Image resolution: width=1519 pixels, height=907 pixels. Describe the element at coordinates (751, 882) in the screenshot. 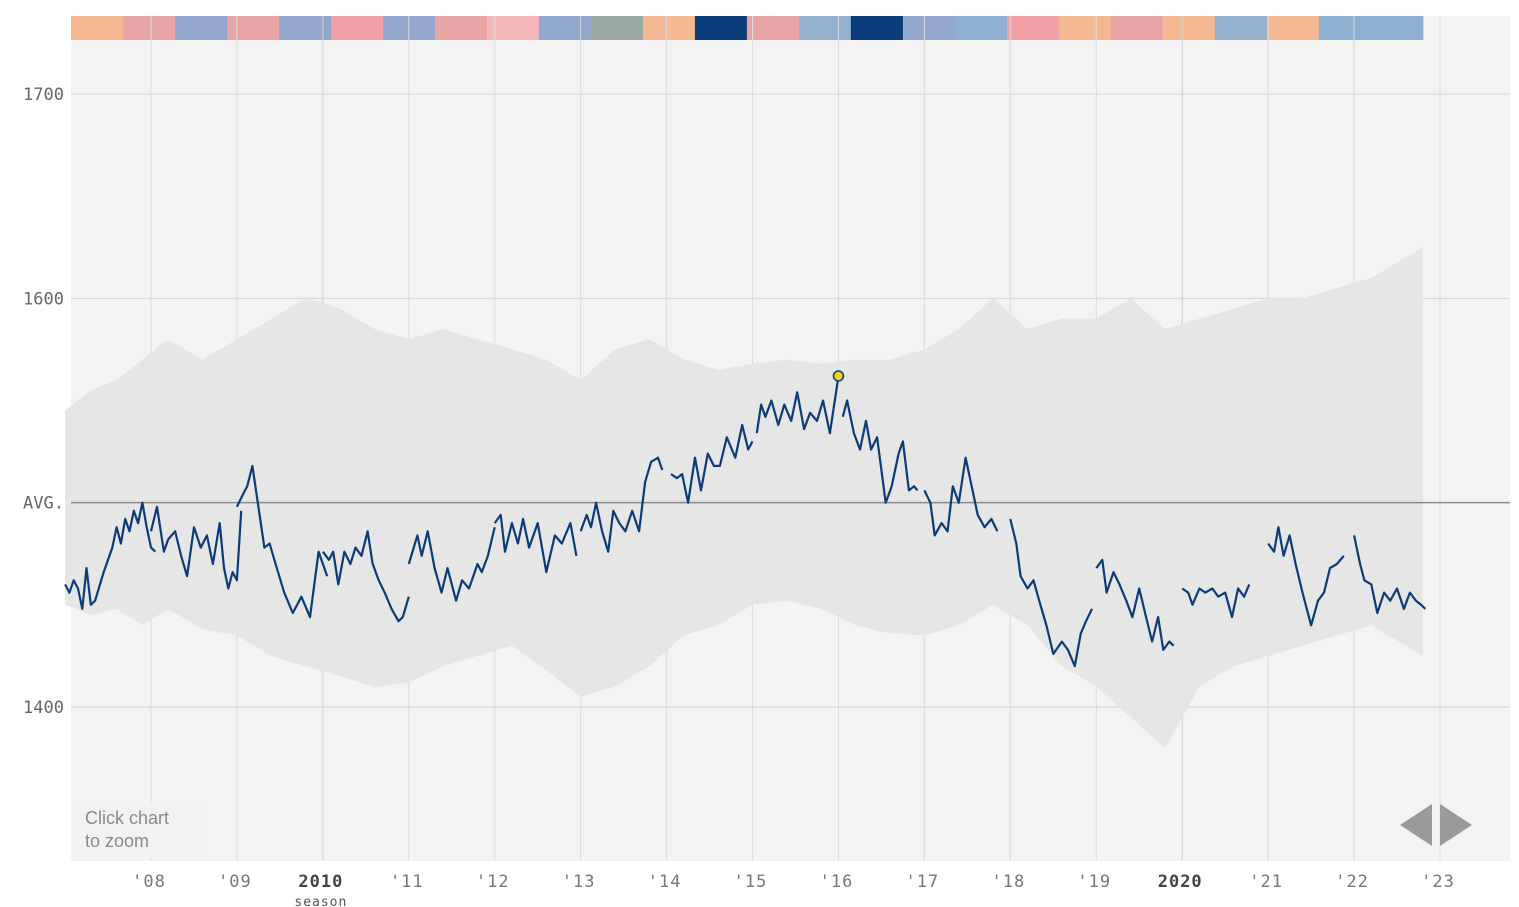

I see `x-tick-label: '15` at that location.